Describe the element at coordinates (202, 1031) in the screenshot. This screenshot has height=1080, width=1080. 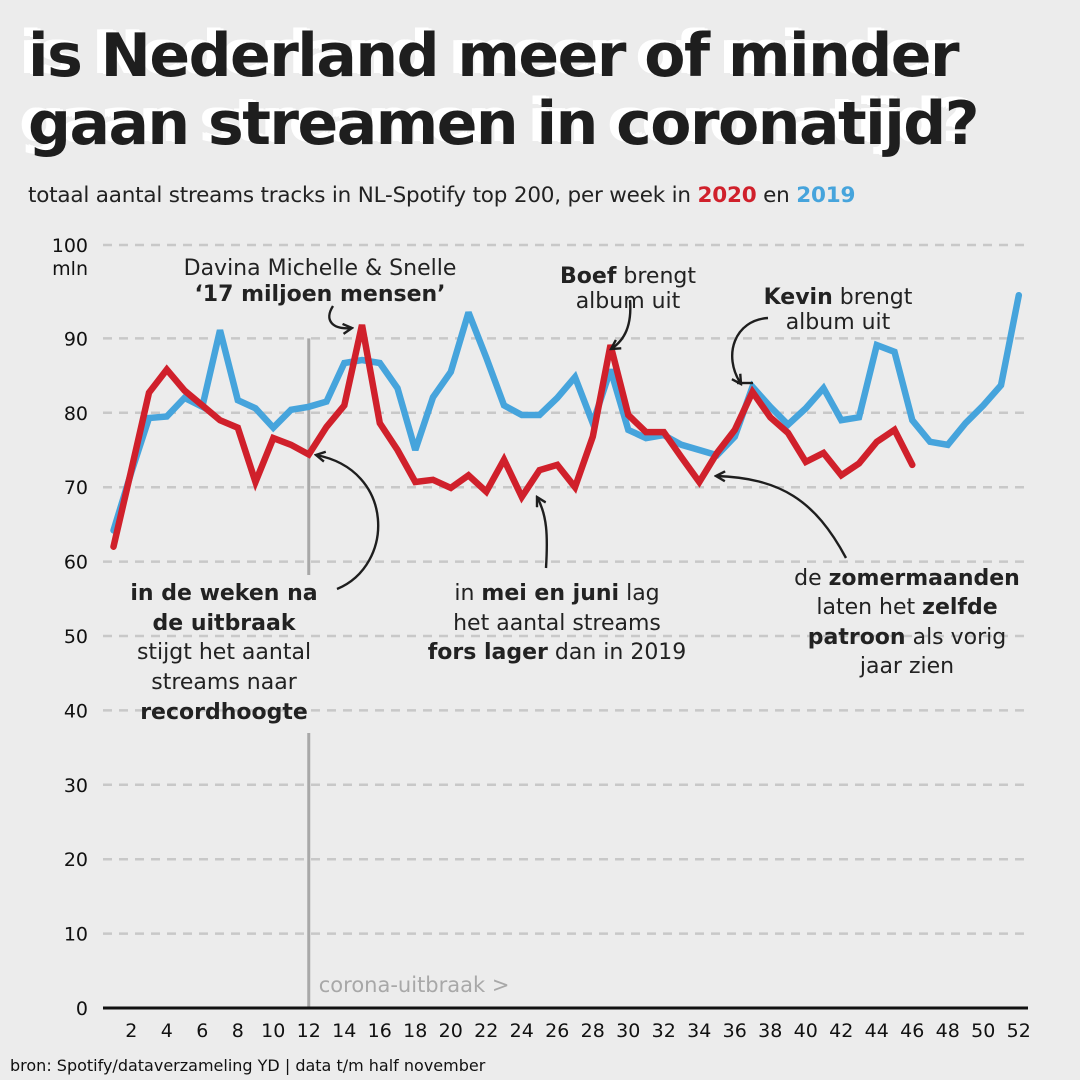
I see `x-tick-label: 6` at that location.